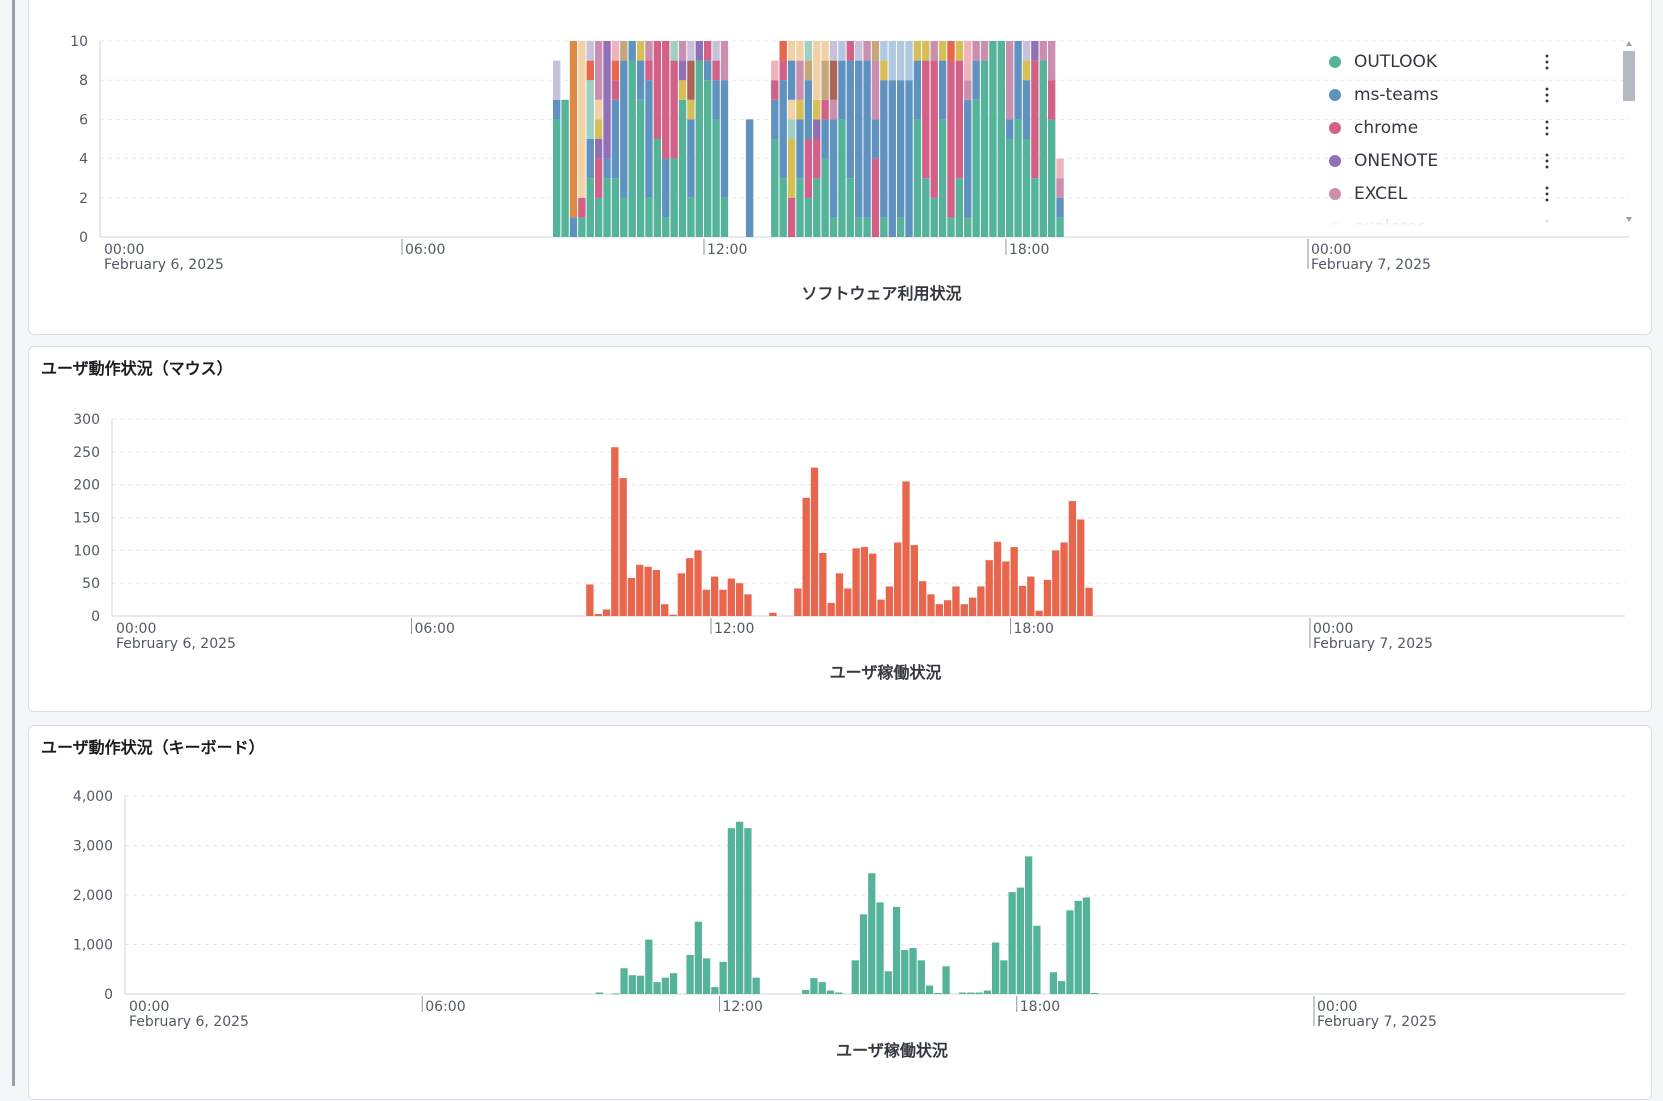  What do you see at coordinates (86, 519) in the screenshot?
I see `y-tick-label: 150` at bounding box center [86, 519].